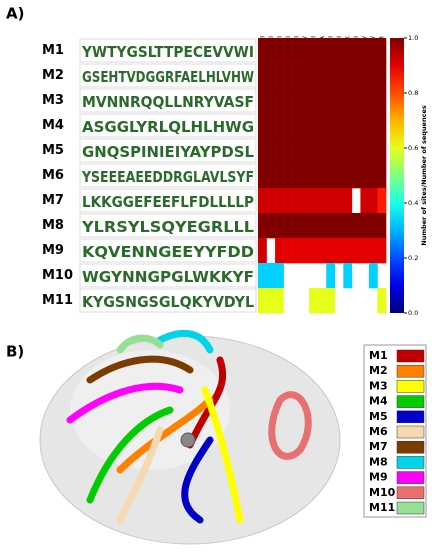 This screenshot has height=554, width=436. Describe the element at coordinates (378, 431) in the screenshot. I see `legend-label: M6` at that location.